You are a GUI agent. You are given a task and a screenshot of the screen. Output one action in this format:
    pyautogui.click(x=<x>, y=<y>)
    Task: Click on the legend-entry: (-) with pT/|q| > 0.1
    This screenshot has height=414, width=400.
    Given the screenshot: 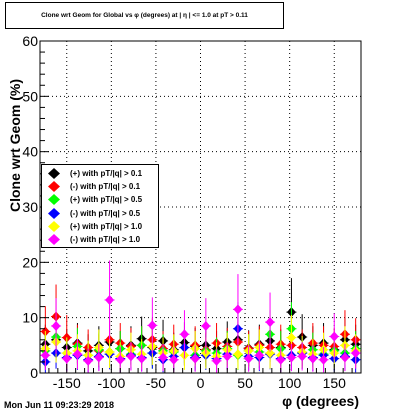 What is the action you would take?
    pyautogui.click(x=100, y=186)
    